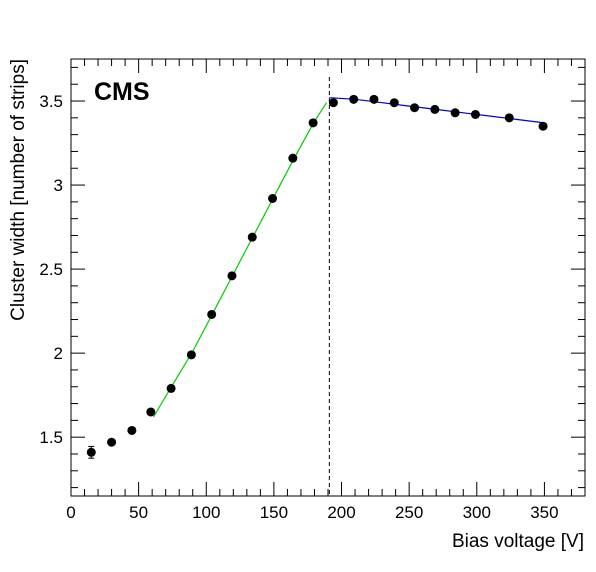  What do you see at coordinates (51, 101) in the screenshot?
I see `y-tick-label: 3.5` at bounding box center [51, 101].